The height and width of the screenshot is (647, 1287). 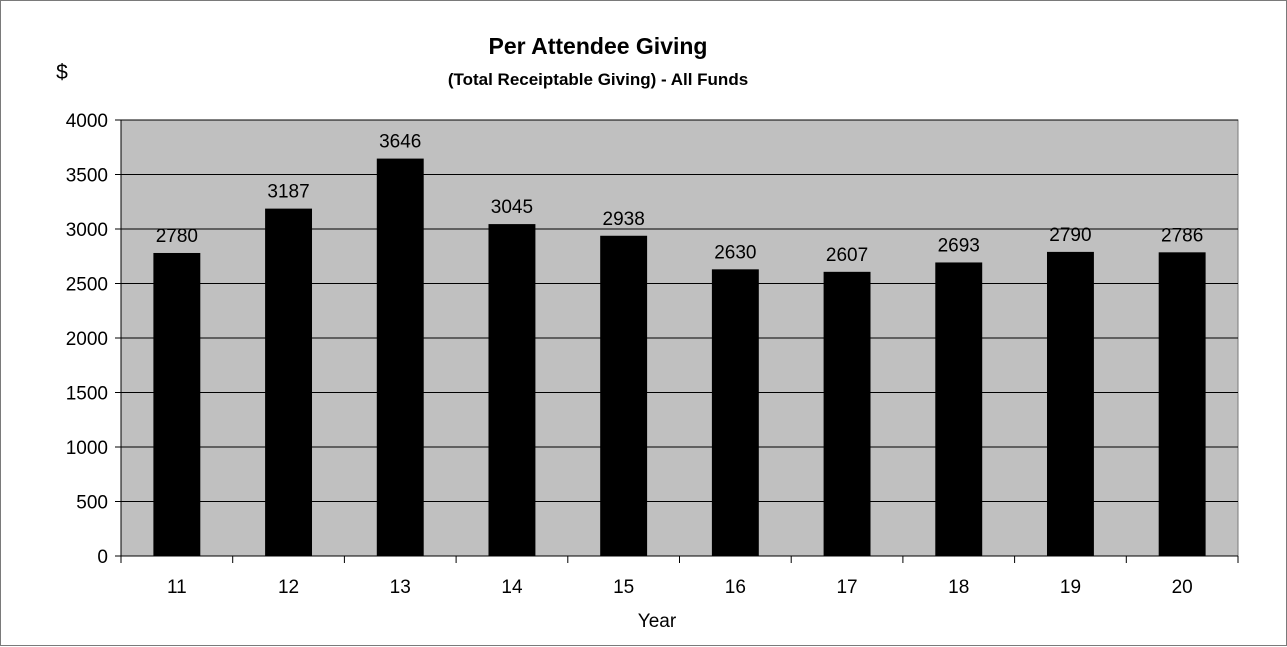 What do you see at coordinates (102, 557) in the screenshot?
I see `y-tick-label: 0` at bounding box center [102, 557].